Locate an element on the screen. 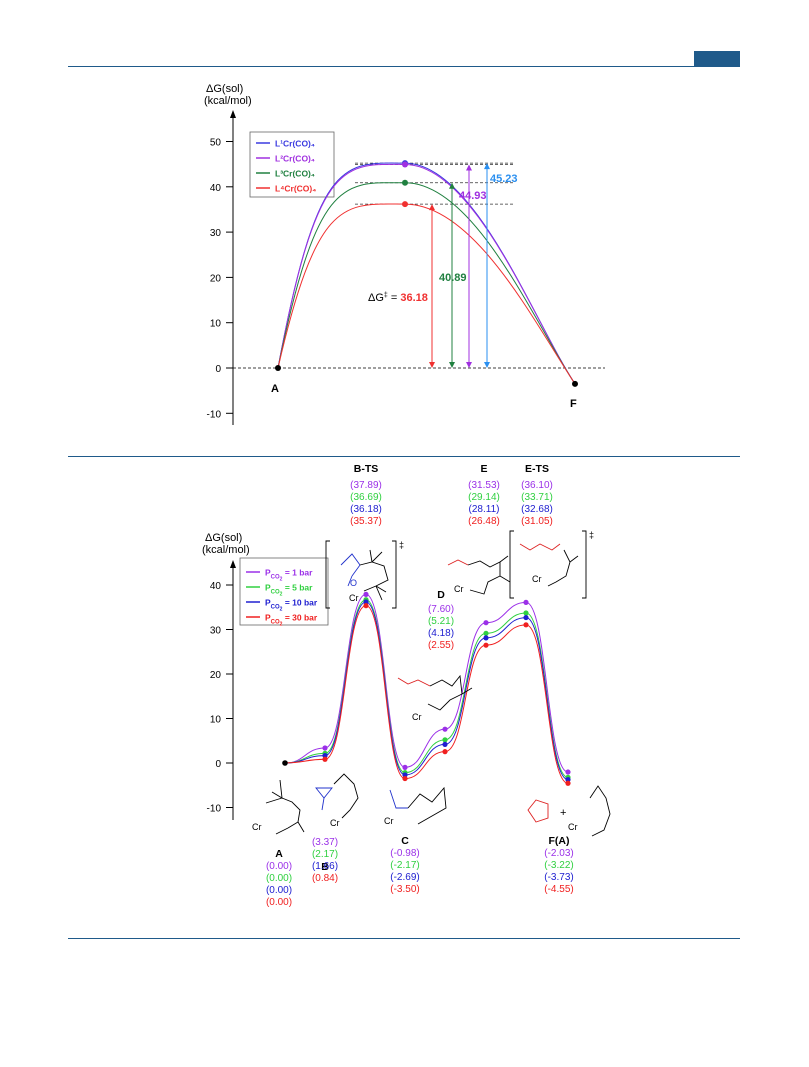  structure-f is located at coordinates (569, 811).